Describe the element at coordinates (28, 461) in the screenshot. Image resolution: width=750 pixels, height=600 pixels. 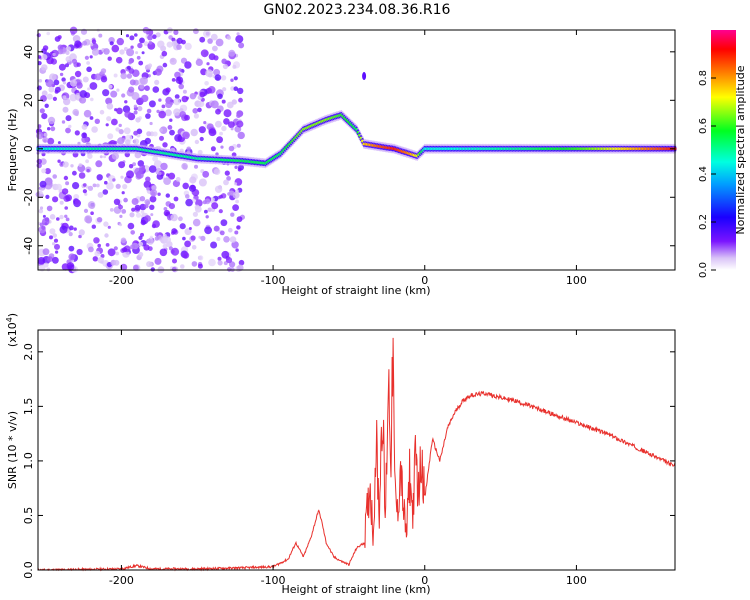
I see `snr-y-tick-label: 1.0` at that location.